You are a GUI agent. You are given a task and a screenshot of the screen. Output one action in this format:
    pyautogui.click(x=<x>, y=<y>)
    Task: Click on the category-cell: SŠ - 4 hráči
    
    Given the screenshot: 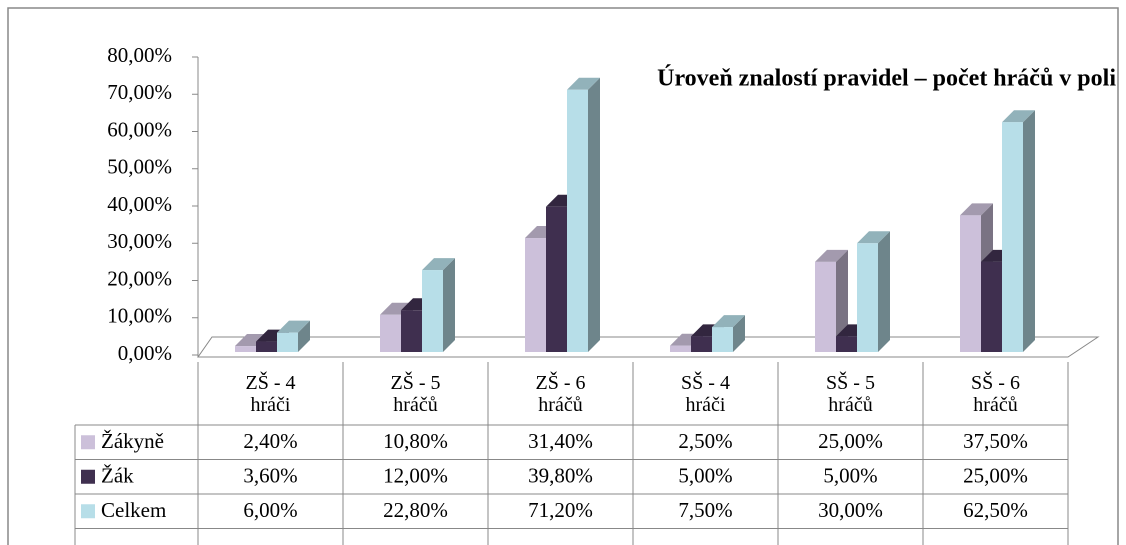 What is the action you would take?
    pyautogui.click(x=705, y=393)
    